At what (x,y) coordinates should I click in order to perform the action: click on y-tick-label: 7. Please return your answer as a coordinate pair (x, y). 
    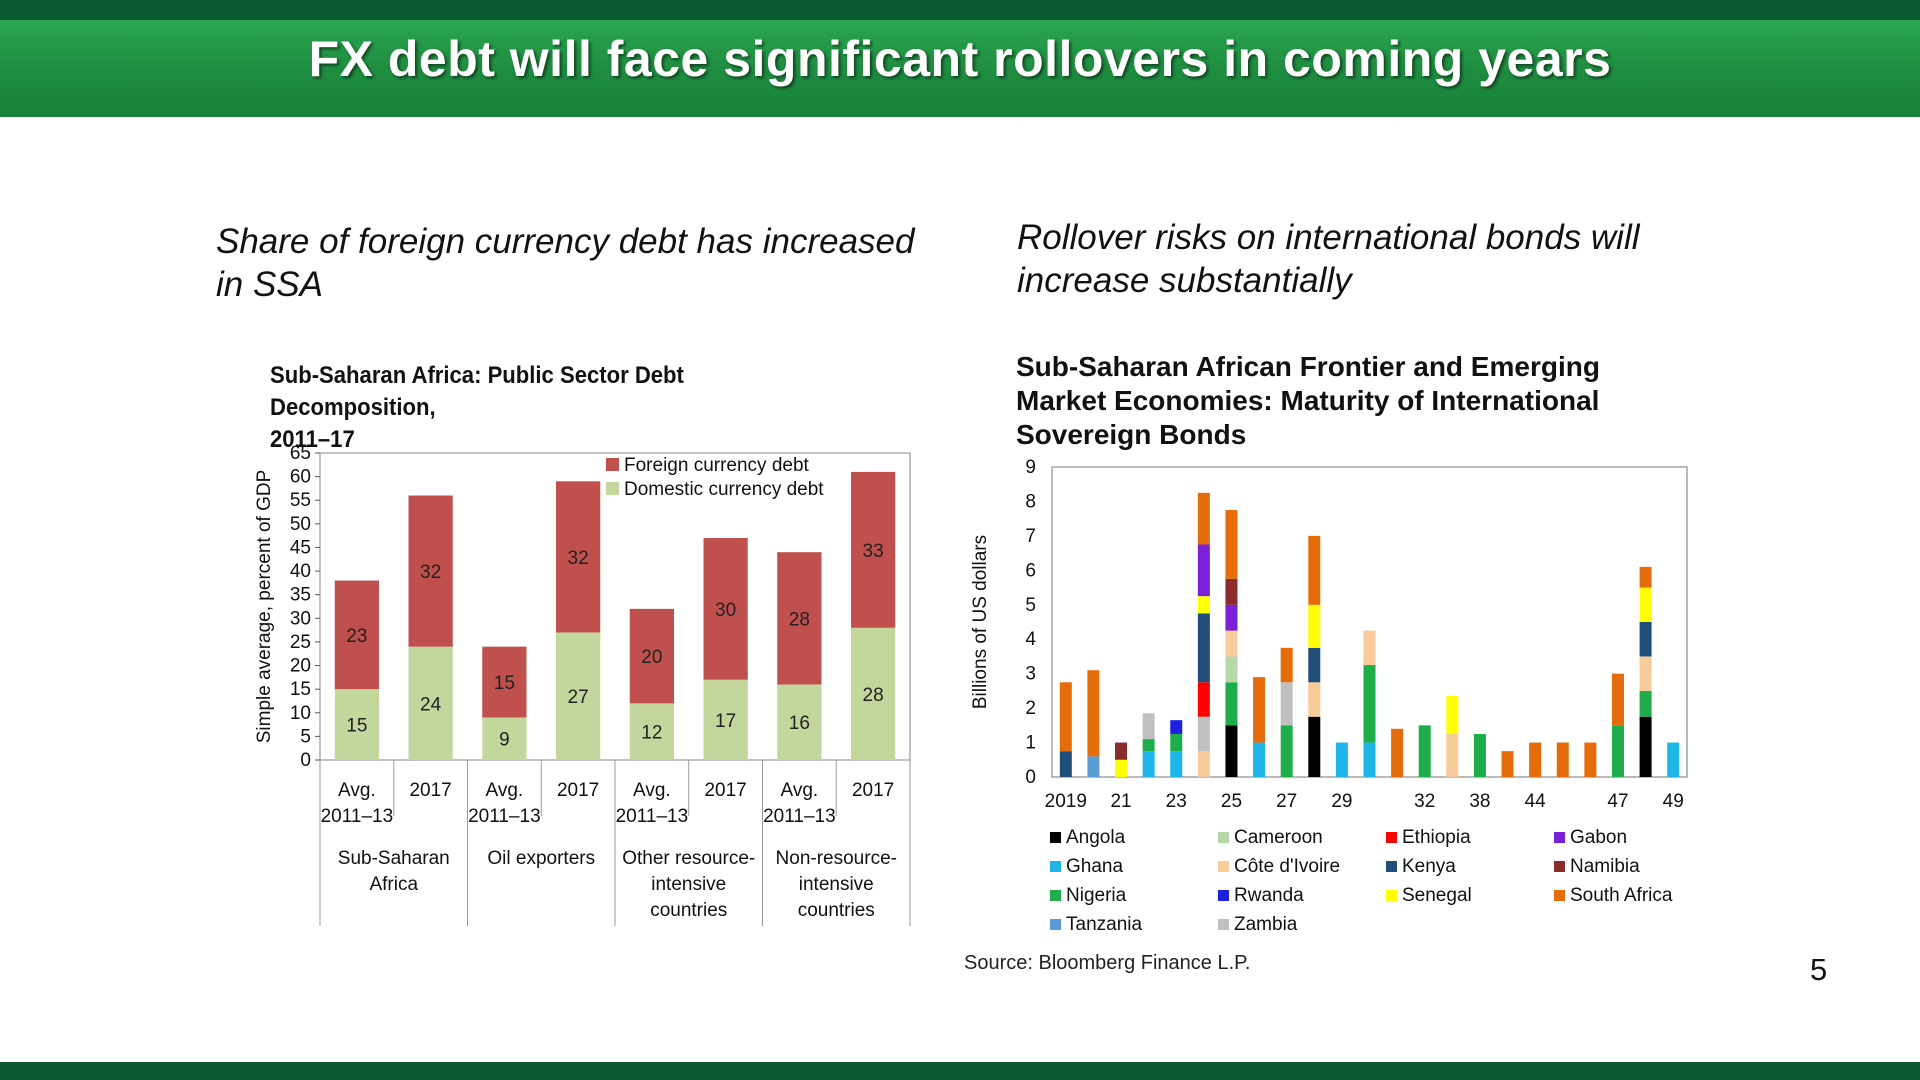
    Looking at the image, I should click on (1030, 536).